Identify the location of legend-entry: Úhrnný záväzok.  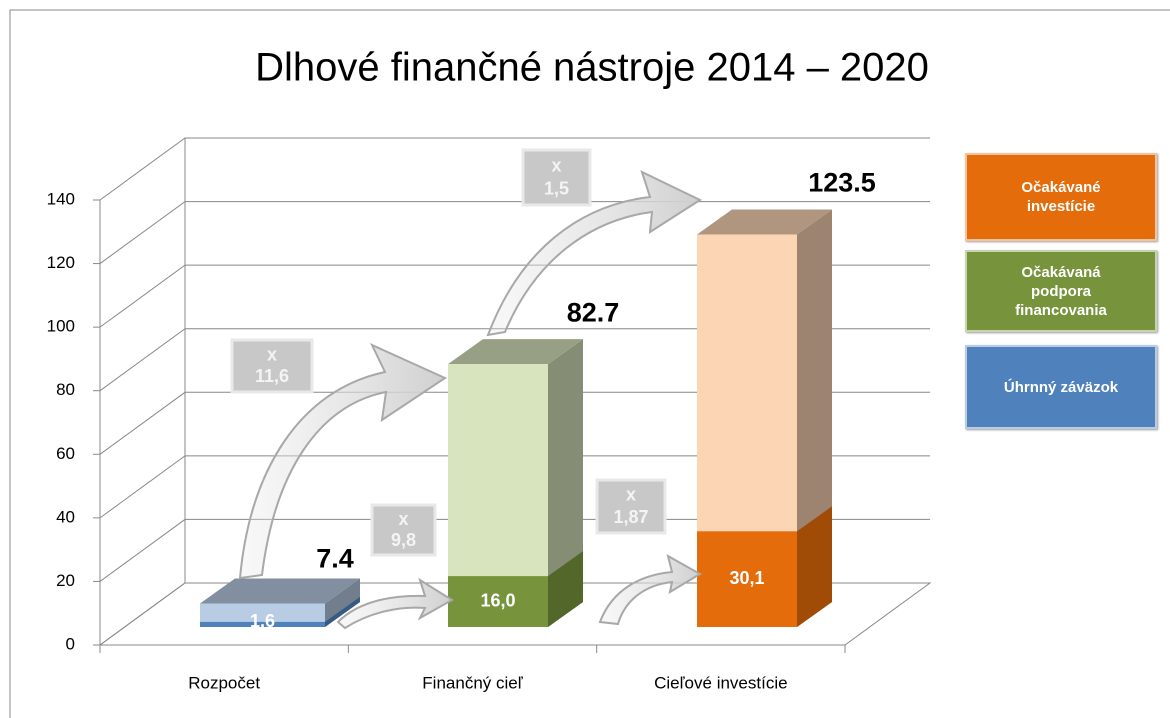
(1061, 387).